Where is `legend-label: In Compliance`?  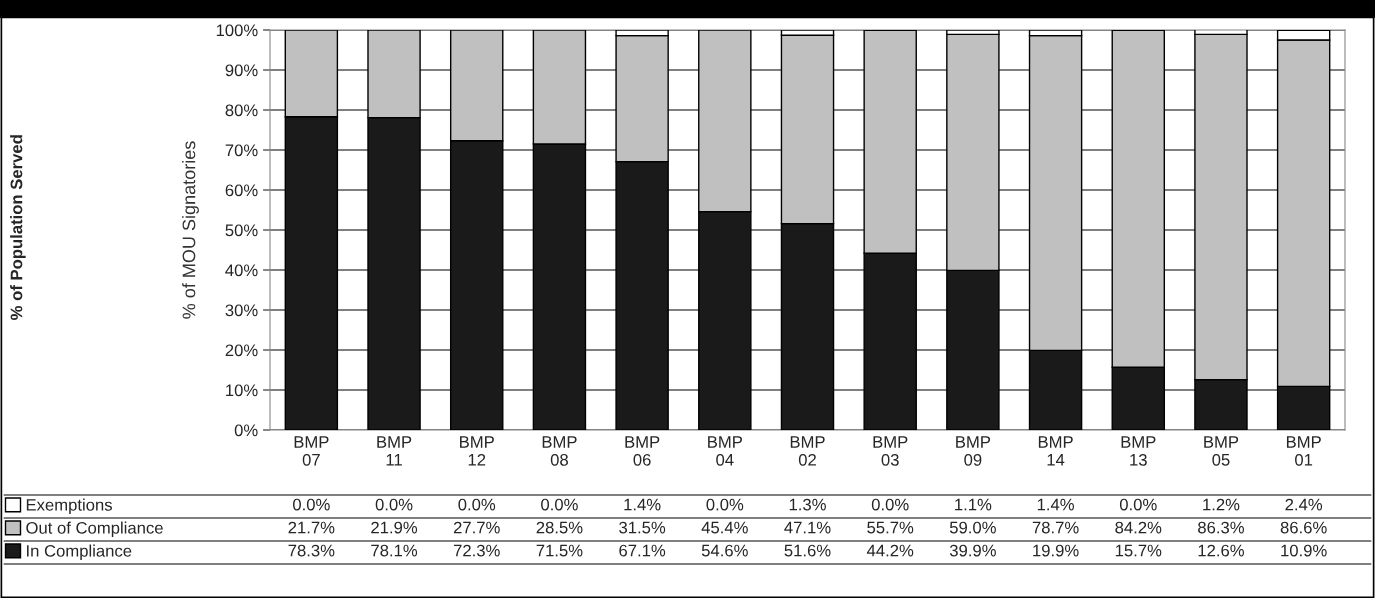
legend-label: In Compliance is located at coordinates (79, 552).